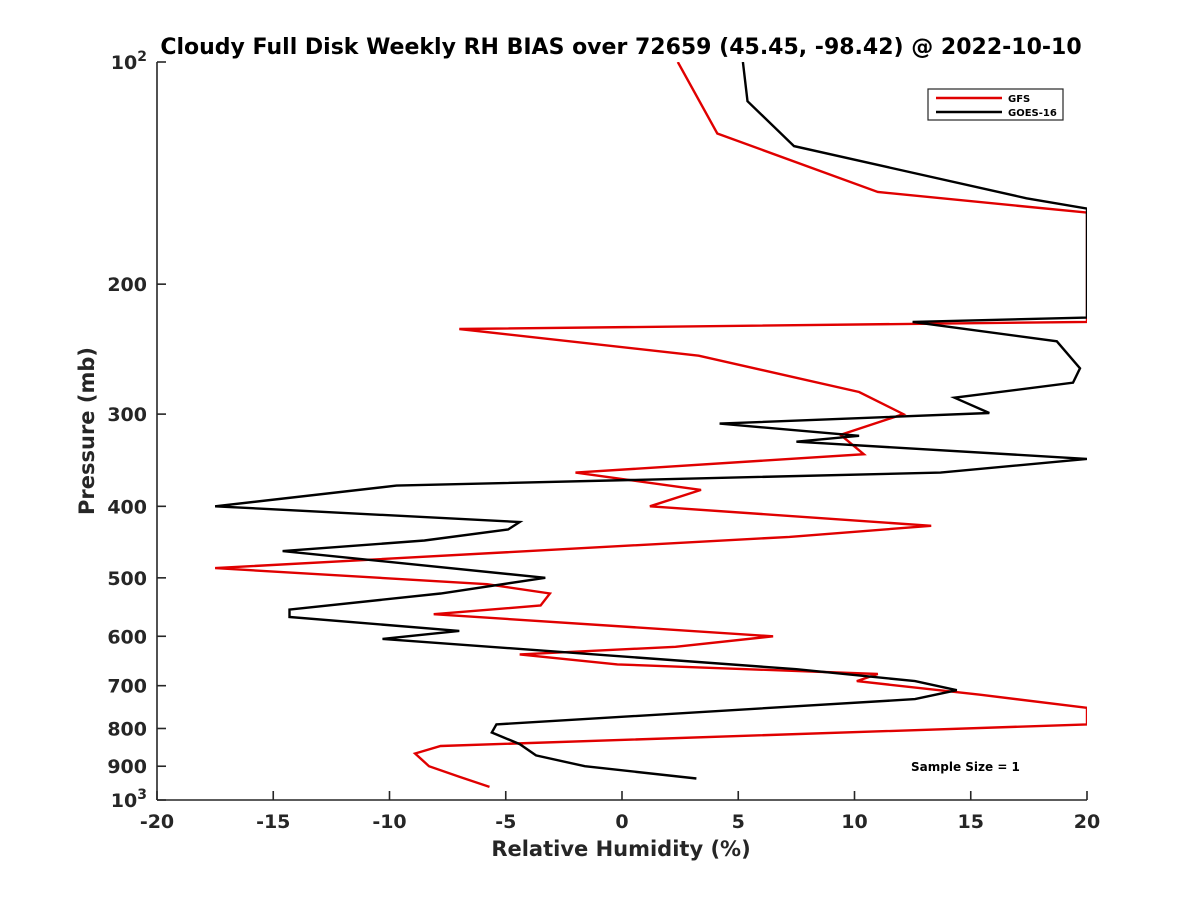 Image resolution: width=1200 pixels, height=900 pixels. What do you see at coordinates (1032, 113) in the screenshot?
I see `legend-label: GOES-16` at bounding box center [1032, 113].